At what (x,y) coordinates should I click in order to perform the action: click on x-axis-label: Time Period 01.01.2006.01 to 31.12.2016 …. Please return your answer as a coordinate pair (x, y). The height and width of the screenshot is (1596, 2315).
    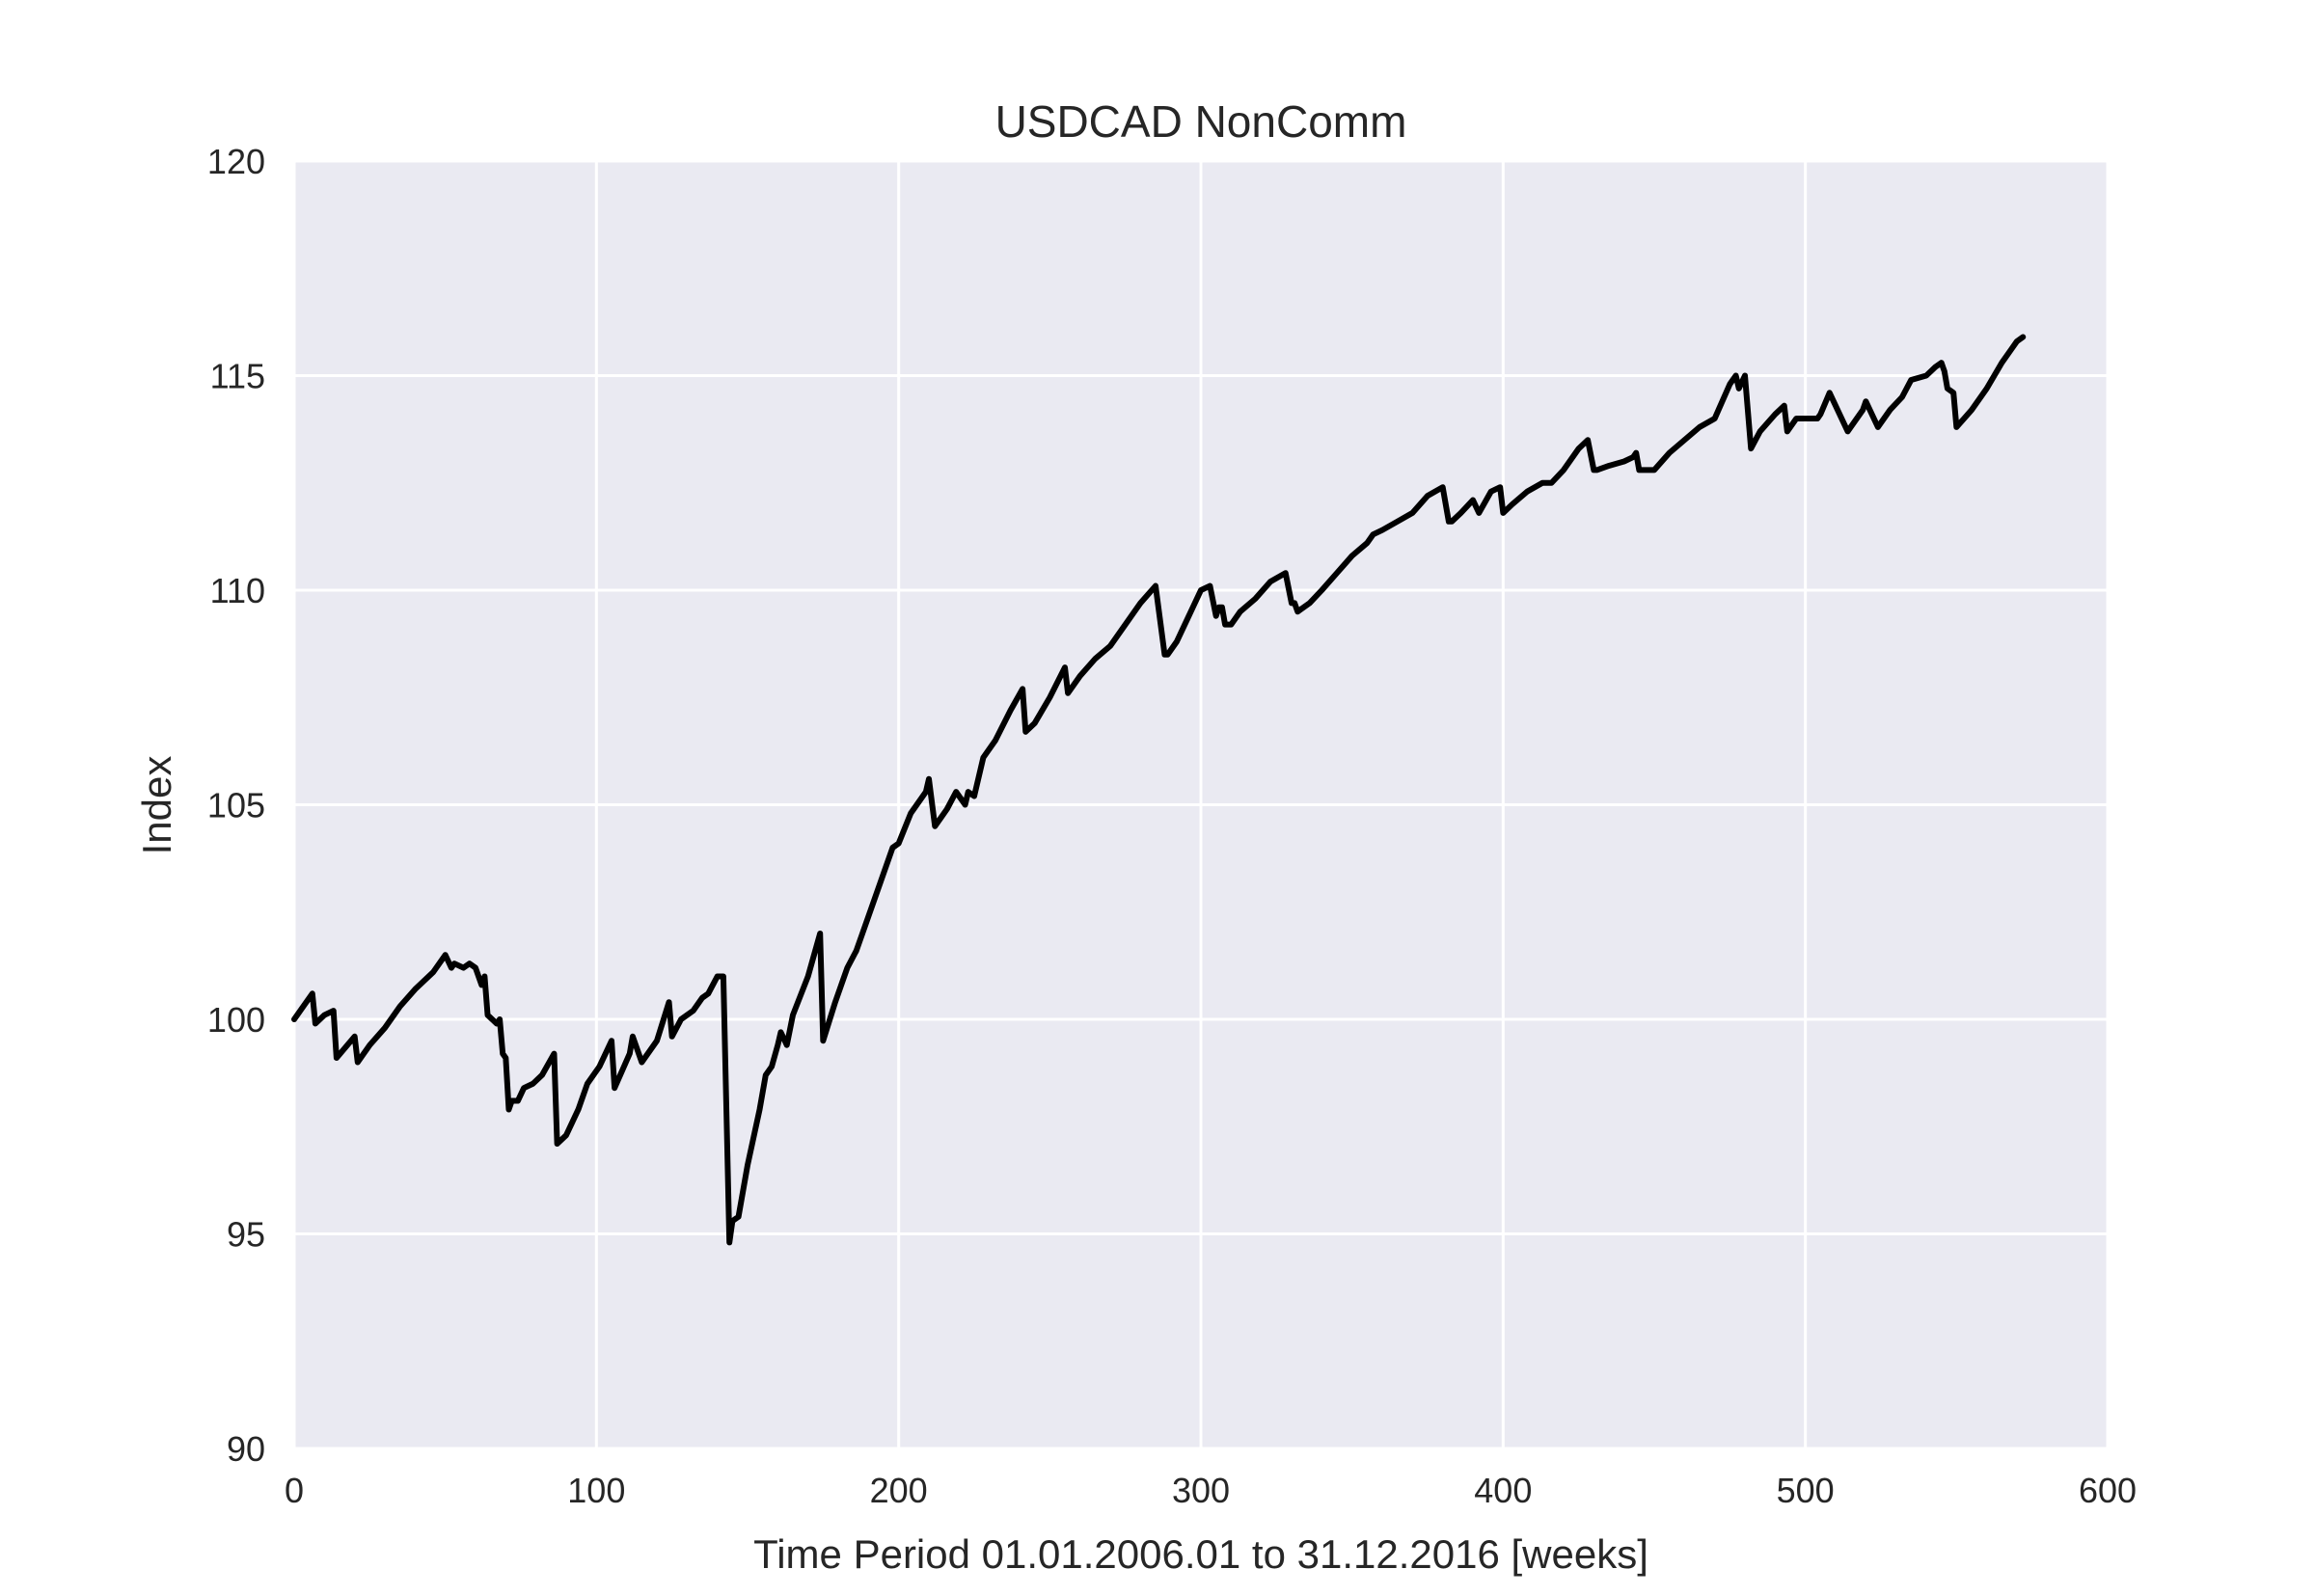
    Looking at the image, I should click on (1201, 1554).